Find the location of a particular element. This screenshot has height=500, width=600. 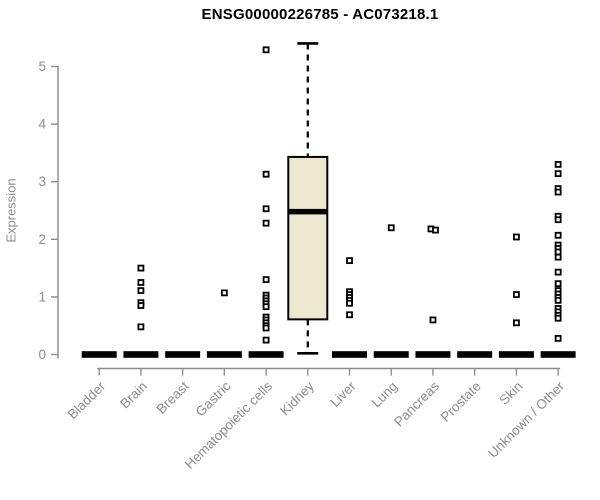

collapsed-box-gastric is located at coordinates (224, 354).